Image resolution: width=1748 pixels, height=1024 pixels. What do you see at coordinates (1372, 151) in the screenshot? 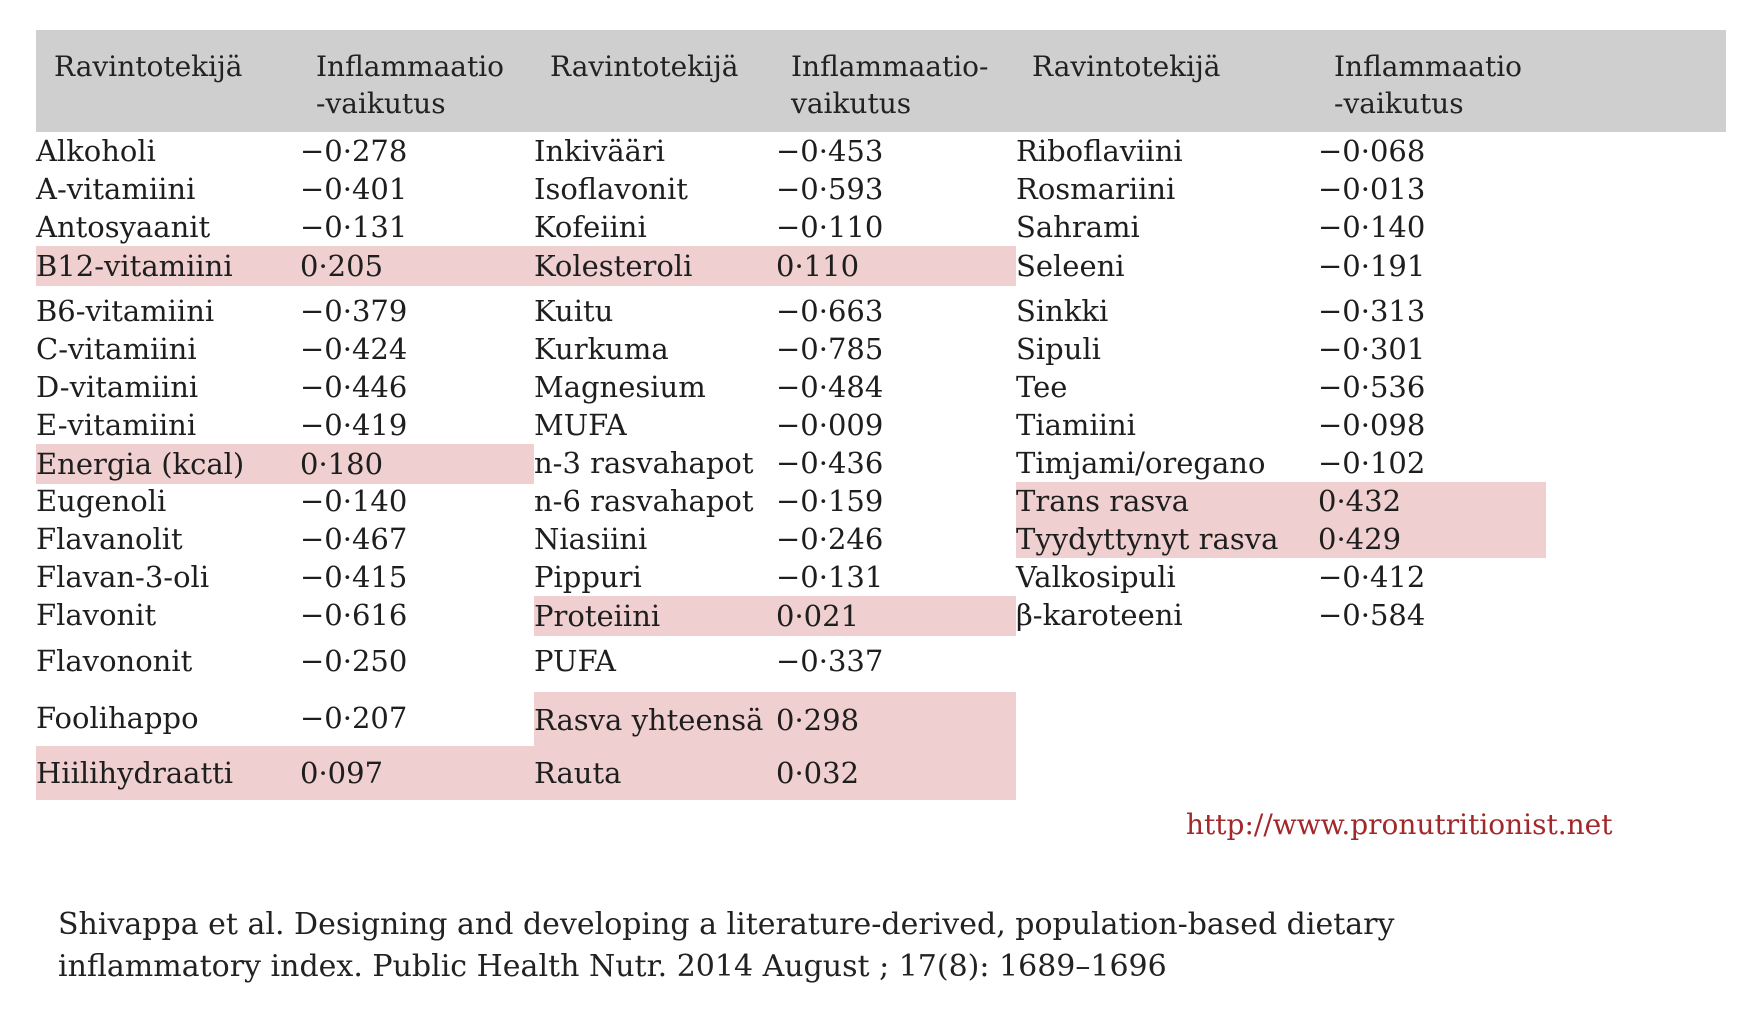
I see `inflammation-value: −0·068` at bounding box center [1372, 151].